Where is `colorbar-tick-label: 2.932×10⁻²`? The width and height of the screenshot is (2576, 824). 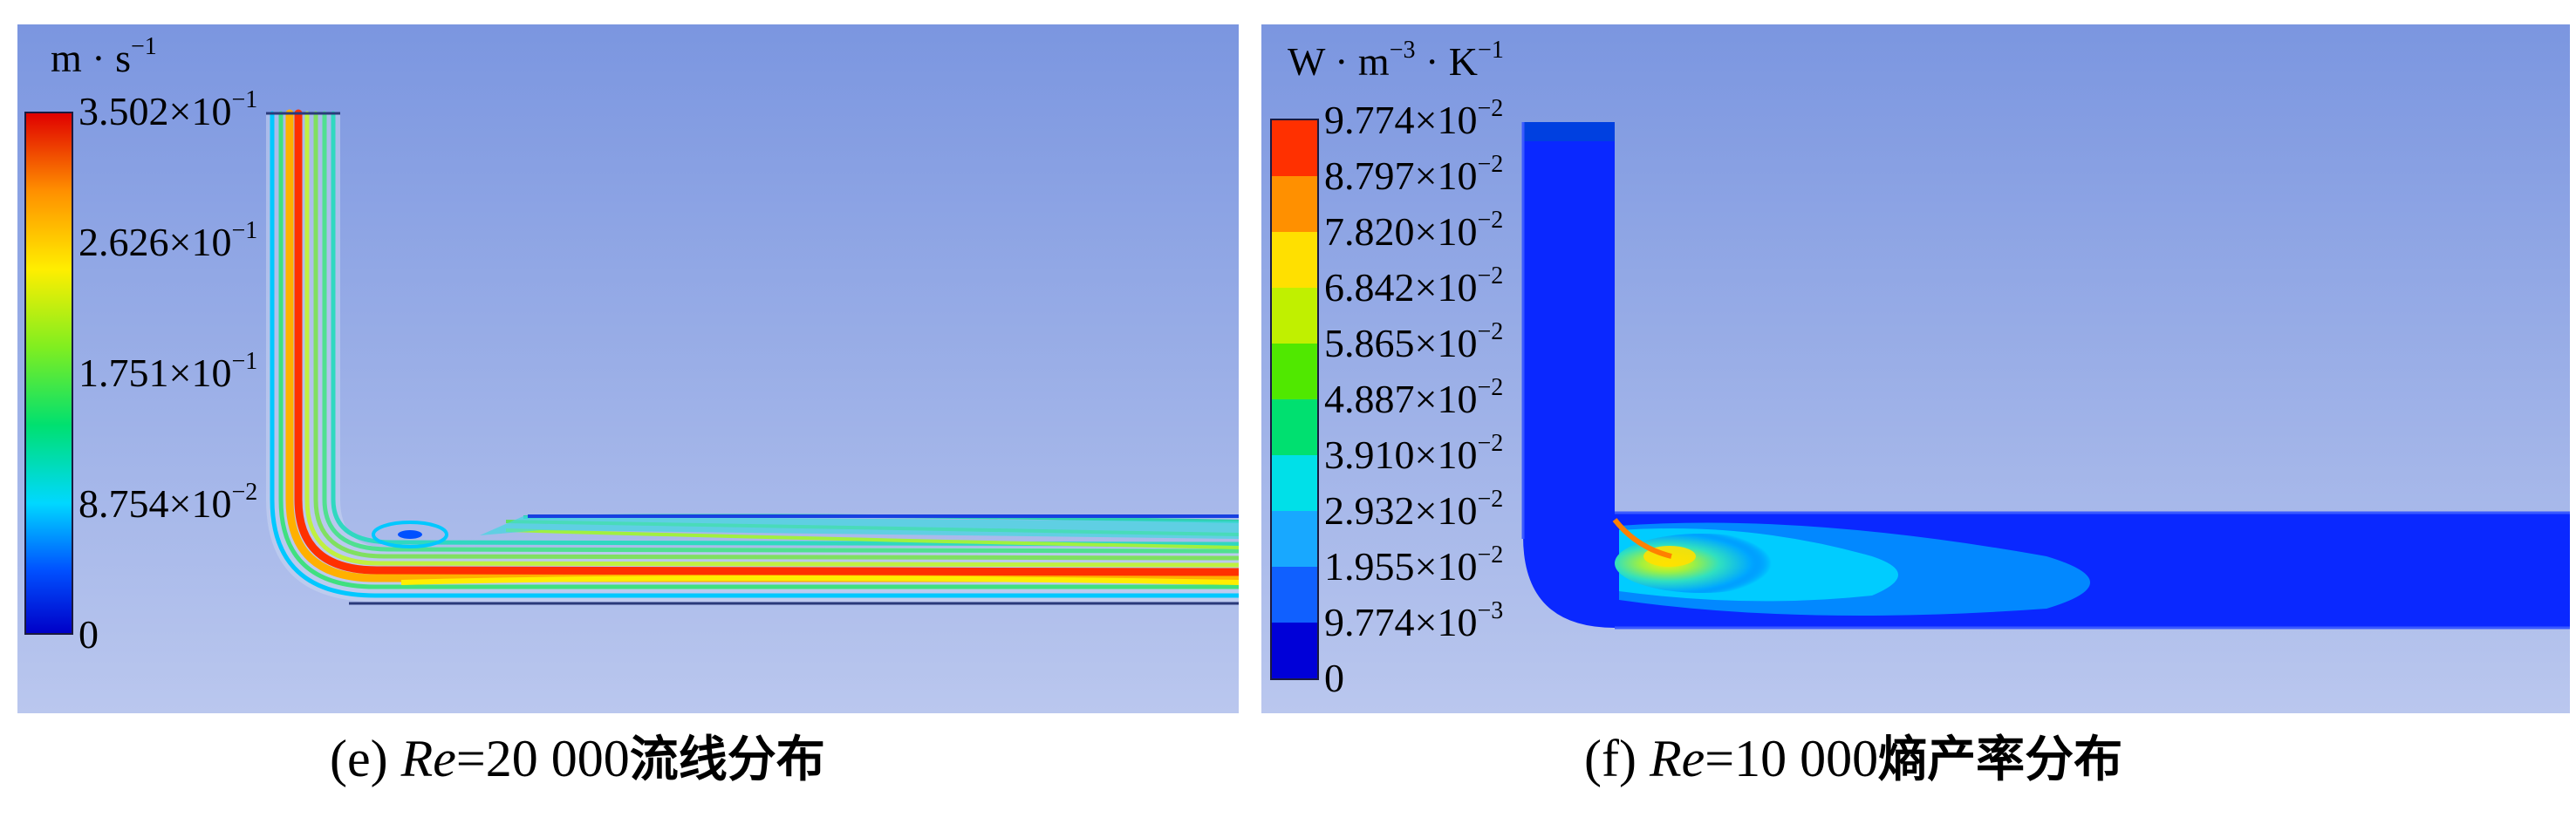 colorbar-tick-label: 2.932×10⁻² is located at coordinates (1414, 510).